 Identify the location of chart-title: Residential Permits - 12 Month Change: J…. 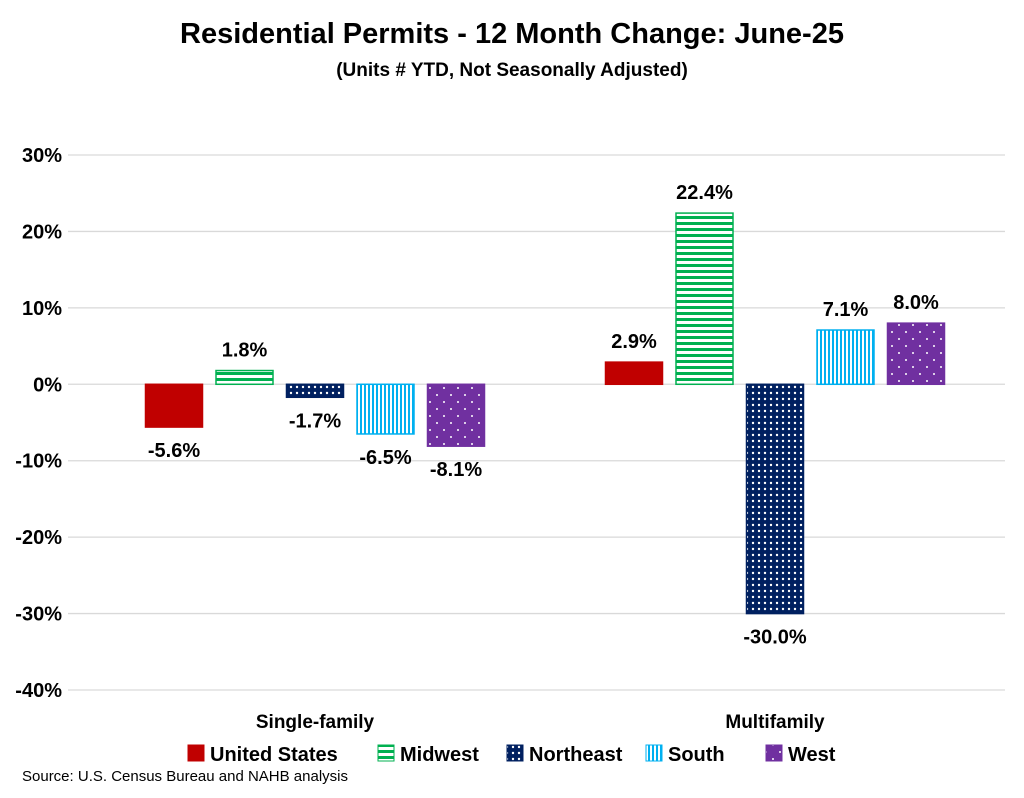
(512, 34).